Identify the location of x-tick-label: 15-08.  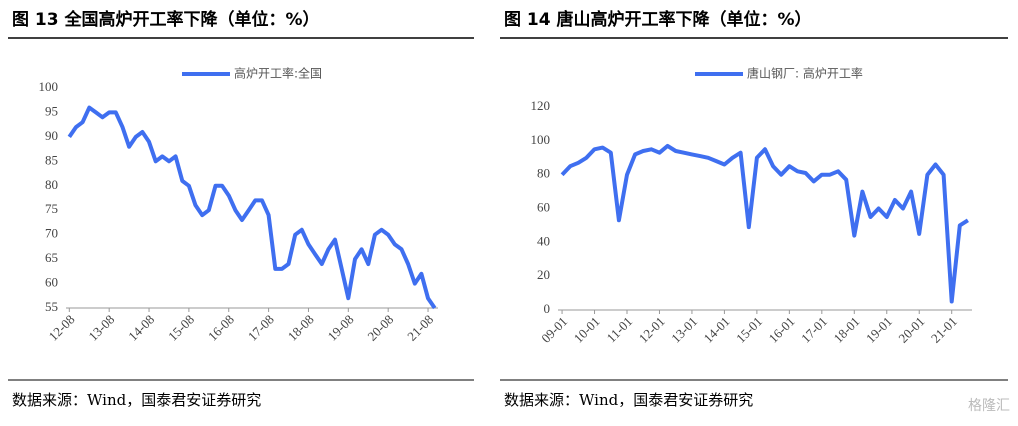
(181, 328).